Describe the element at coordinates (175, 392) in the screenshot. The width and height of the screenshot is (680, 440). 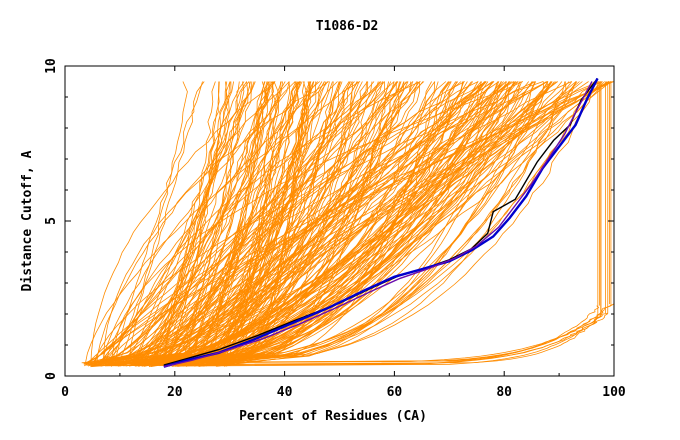
I see `x-tick-label: 20` at that location.